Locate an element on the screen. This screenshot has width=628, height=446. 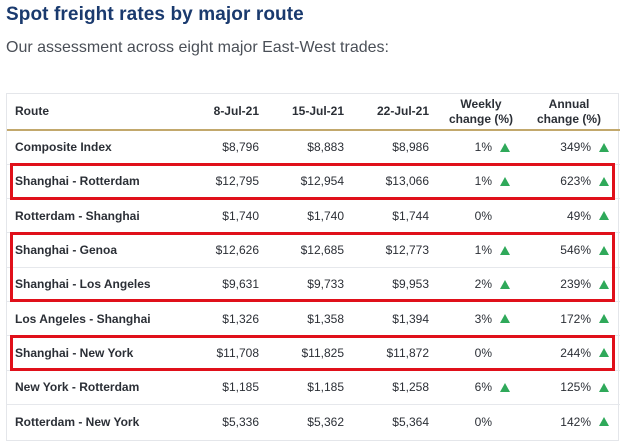
annual-change-cell: 349% is located at coordinates (573, 147).